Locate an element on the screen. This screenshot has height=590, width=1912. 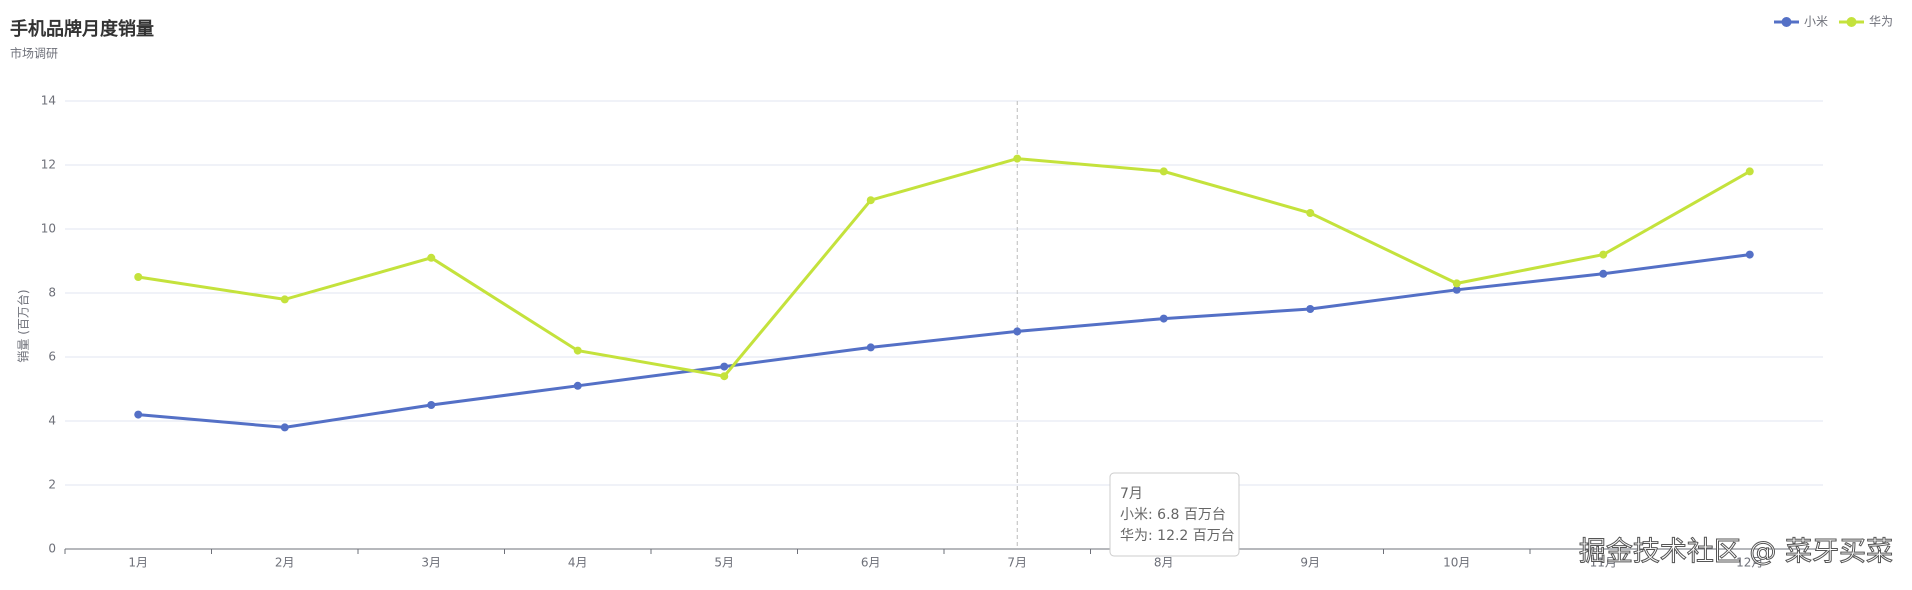
y-tick-label: 2 is located at coordinates (52, 485).